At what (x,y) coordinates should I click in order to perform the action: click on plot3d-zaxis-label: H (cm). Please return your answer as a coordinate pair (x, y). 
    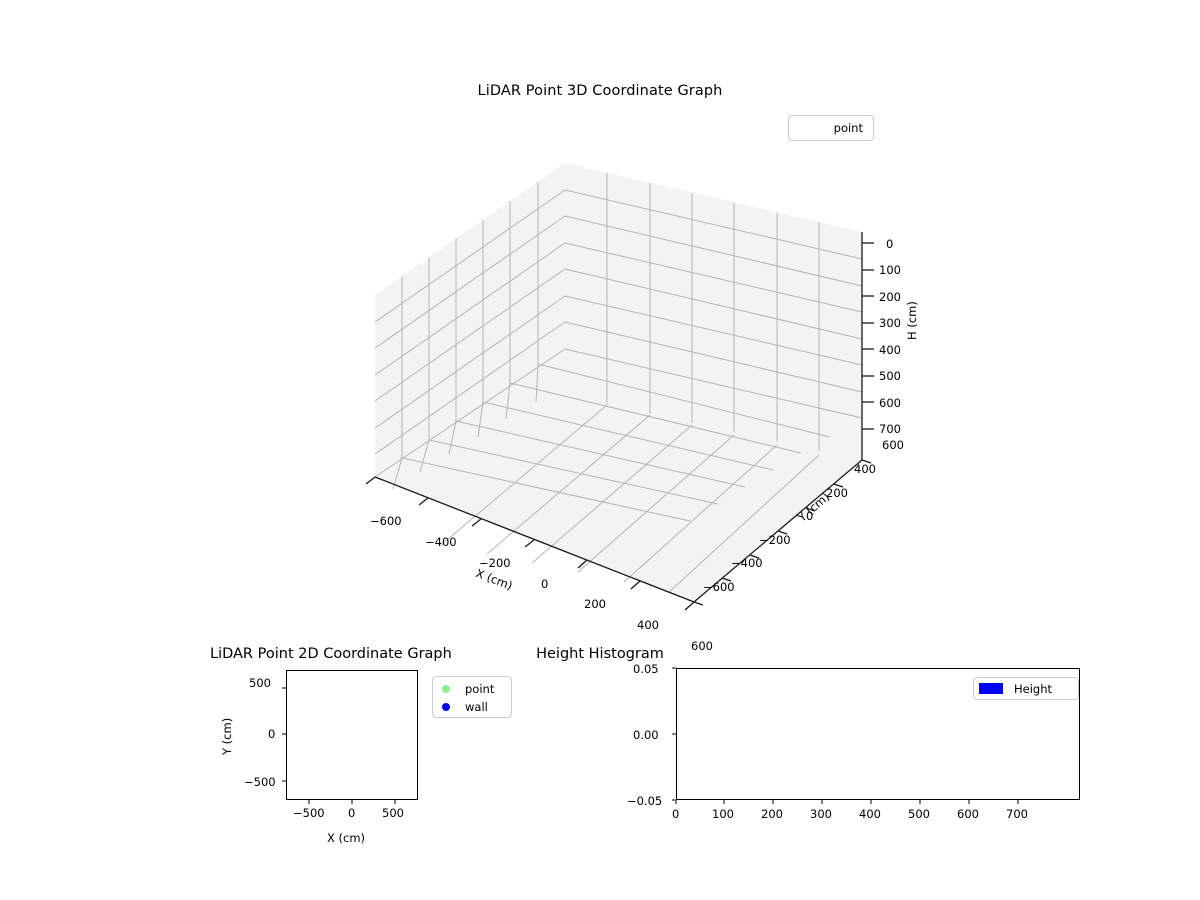
    Looking at the image, I should click on (912, 320).